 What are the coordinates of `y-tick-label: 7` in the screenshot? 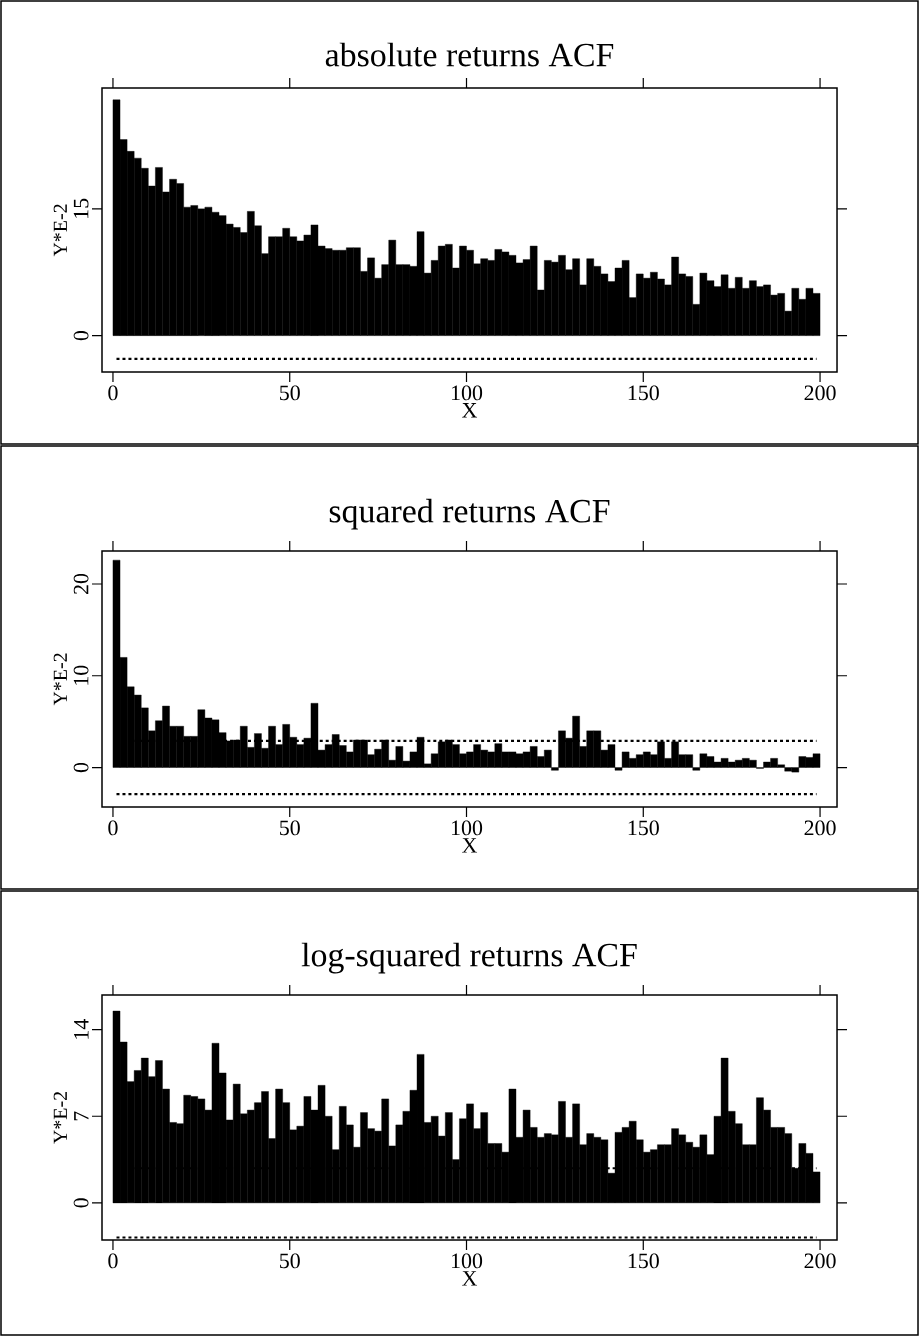 It's located at (81, 1116).